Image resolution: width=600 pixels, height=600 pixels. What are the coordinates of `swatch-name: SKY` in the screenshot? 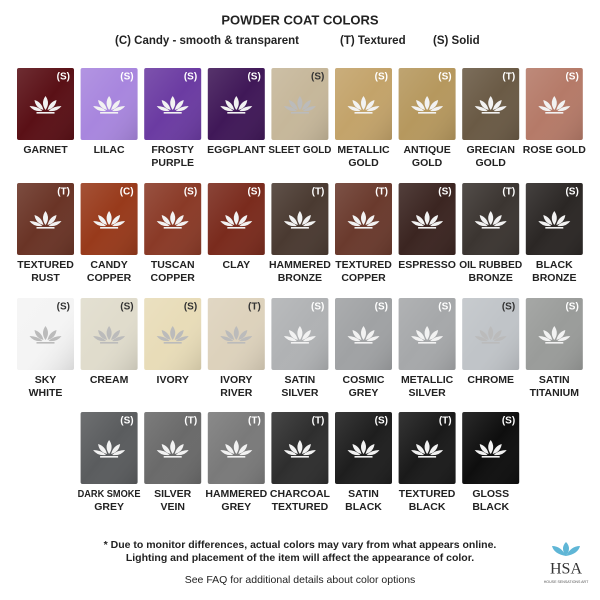 It's located at (46, 380).